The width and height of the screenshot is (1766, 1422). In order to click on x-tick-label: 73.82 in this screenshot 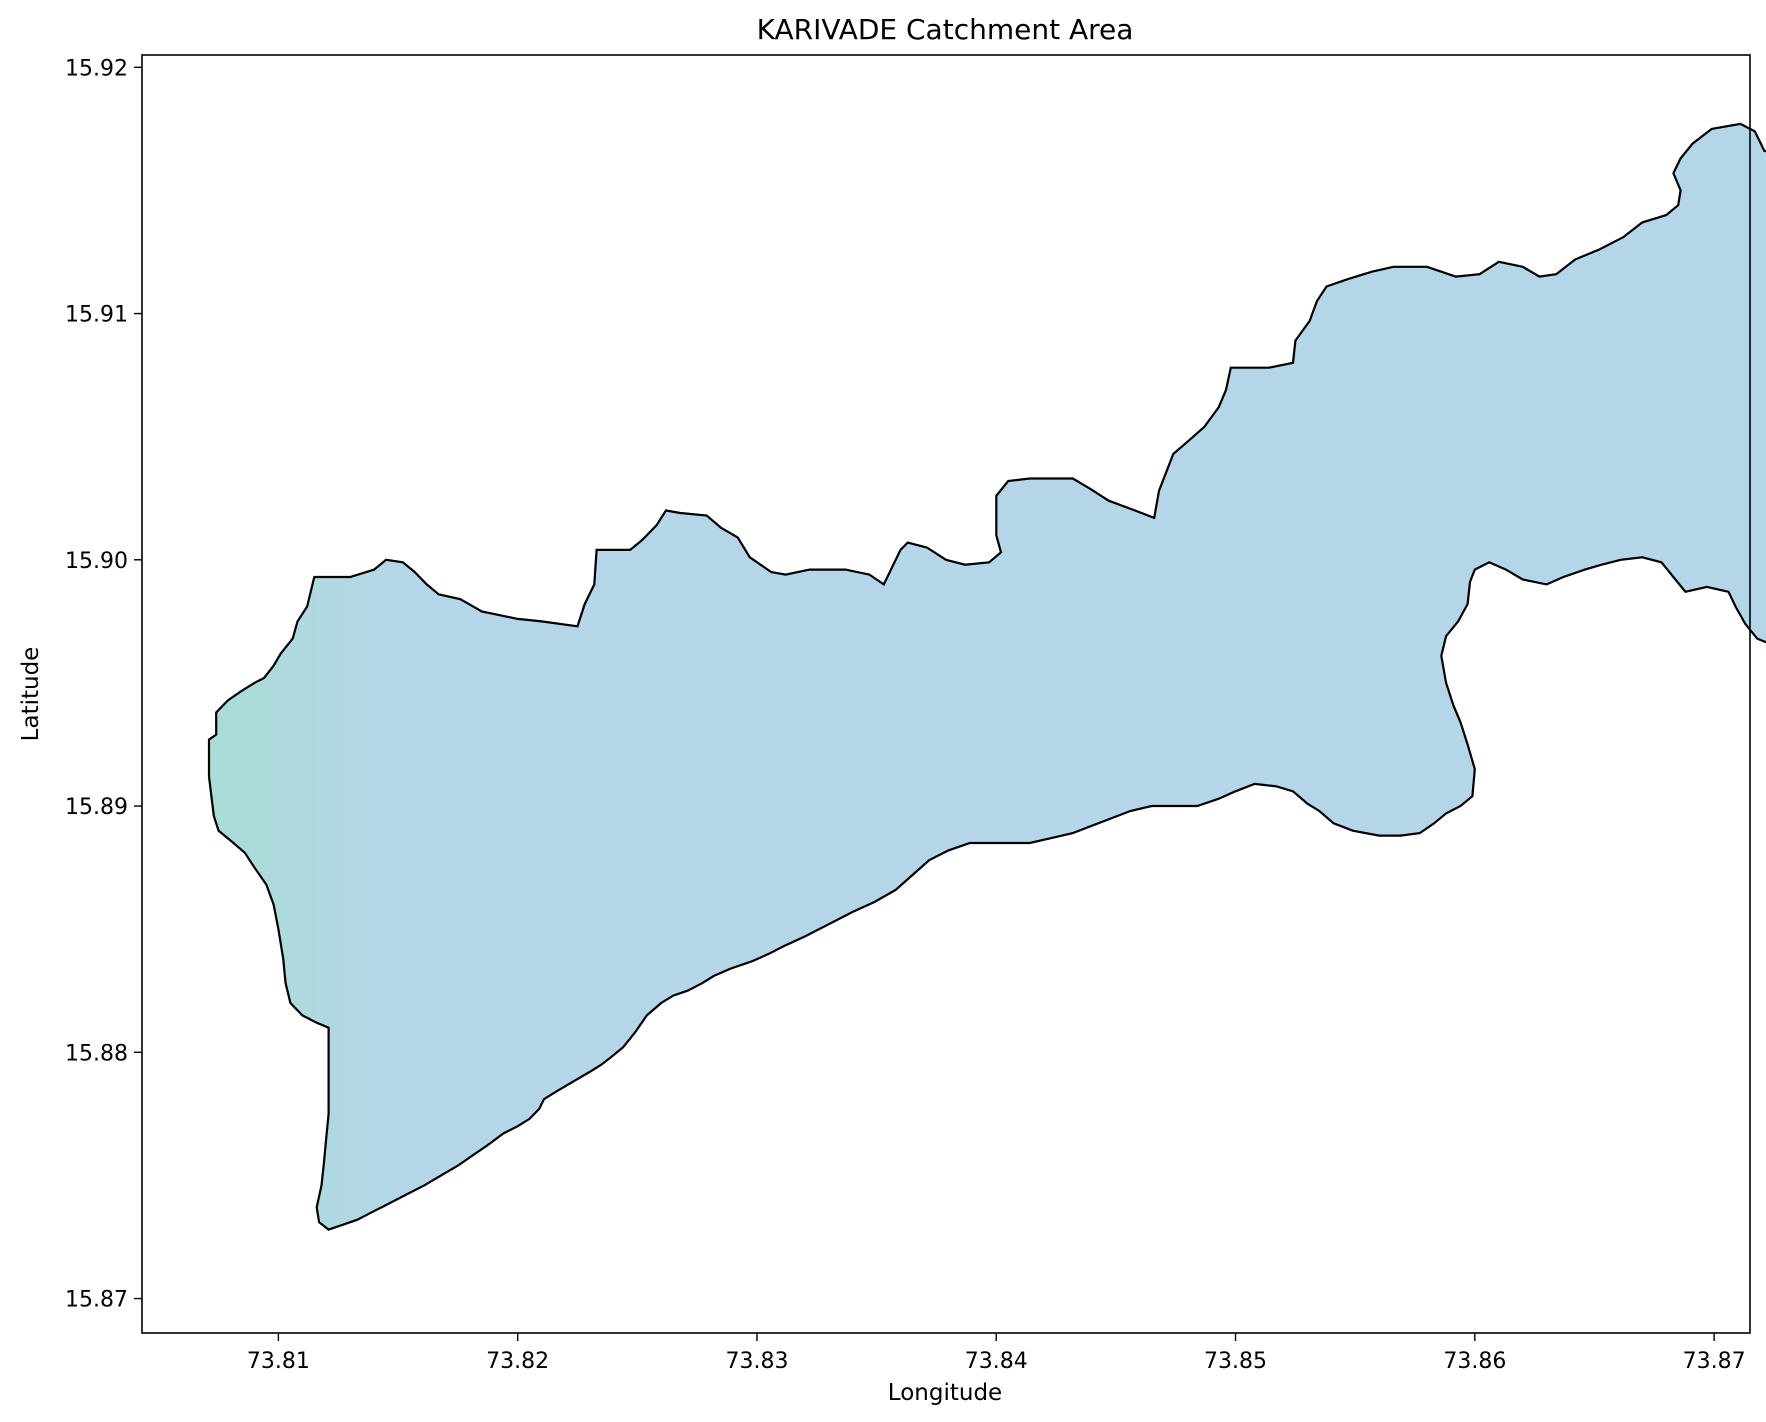, I will do `click(517, 1361)`.